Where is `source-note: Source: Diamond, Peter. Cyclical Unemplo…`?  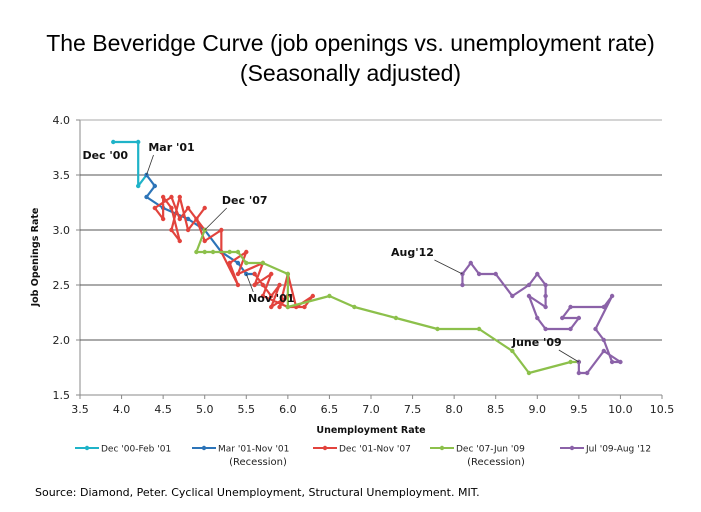 source-note: Source: Diamond, Peter. Cyclical Unemplo… is located at coordinates (257, 492).